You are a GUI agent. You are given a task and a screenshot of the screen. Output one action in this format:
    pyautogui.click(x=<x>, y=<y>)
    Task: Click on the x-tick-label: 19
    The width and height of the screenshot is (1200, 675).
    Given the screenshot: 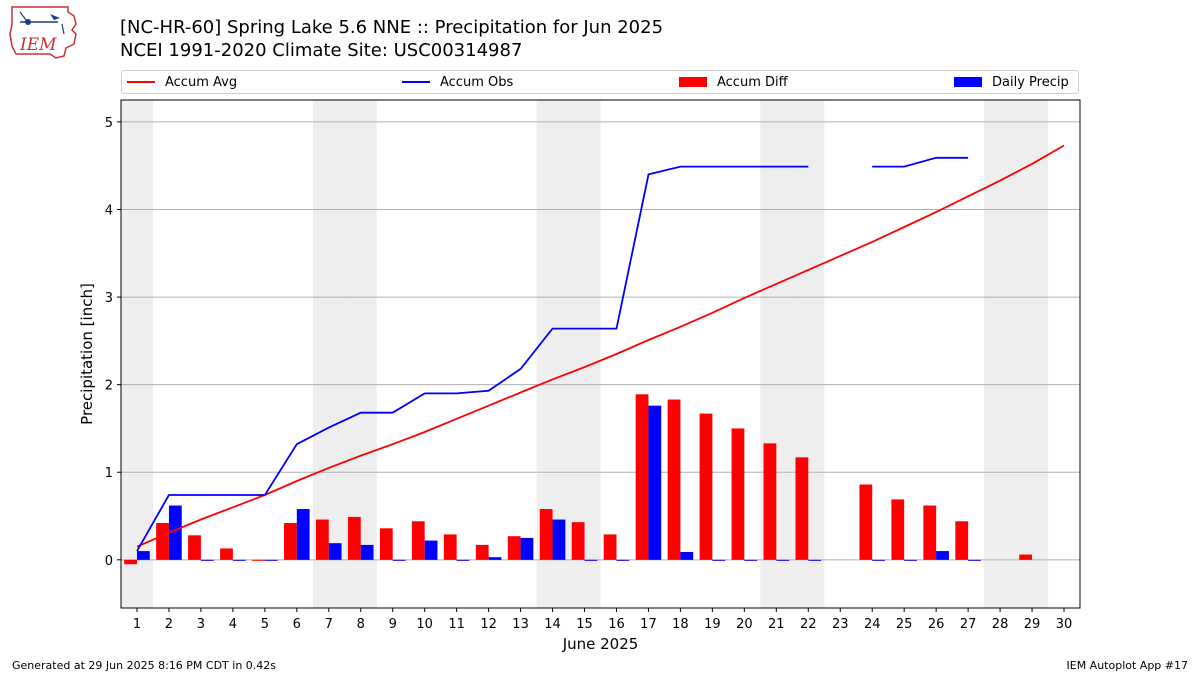 What is the action you would take?
    pyautogui.click(x=712, y=624)
    